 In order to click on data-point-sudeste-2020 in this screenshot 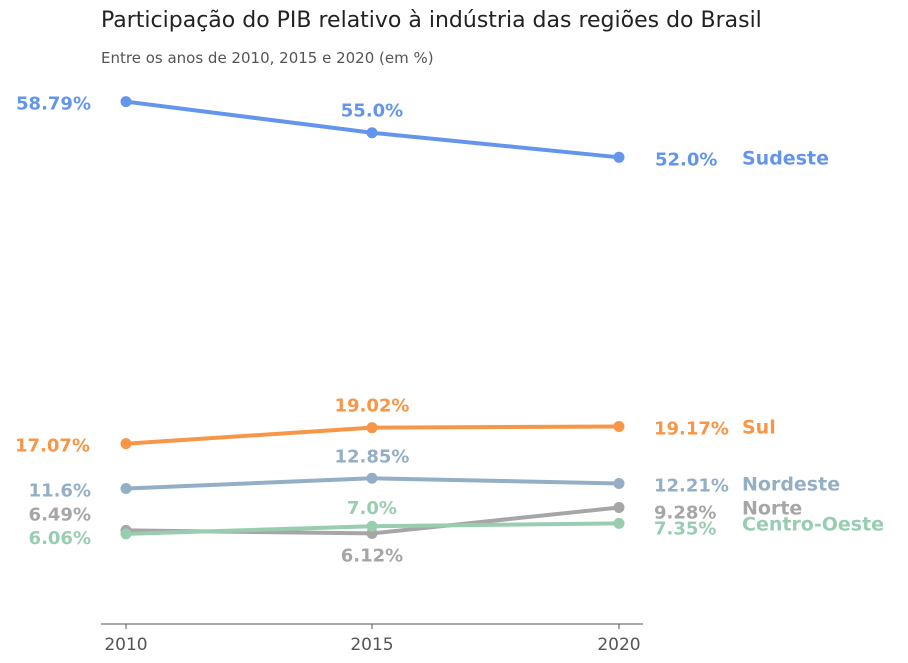, I will do `click(619, 157)`.